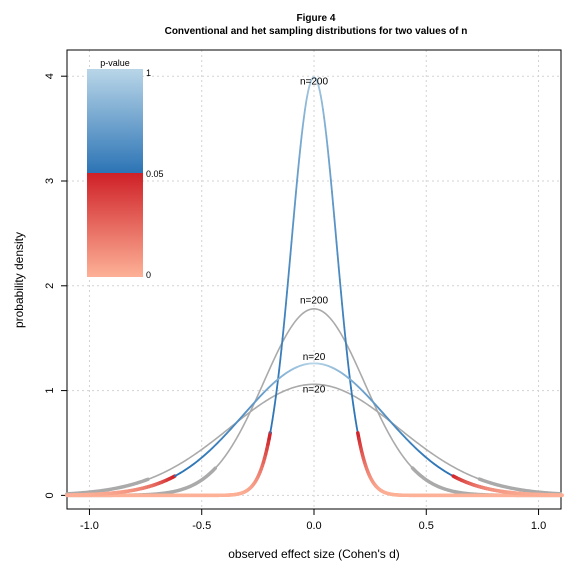  Describe the element at coordinates (314, 236) in the screenshot. I see `curve-annotations: n=200 n=200 n=20 n=20` at that location.